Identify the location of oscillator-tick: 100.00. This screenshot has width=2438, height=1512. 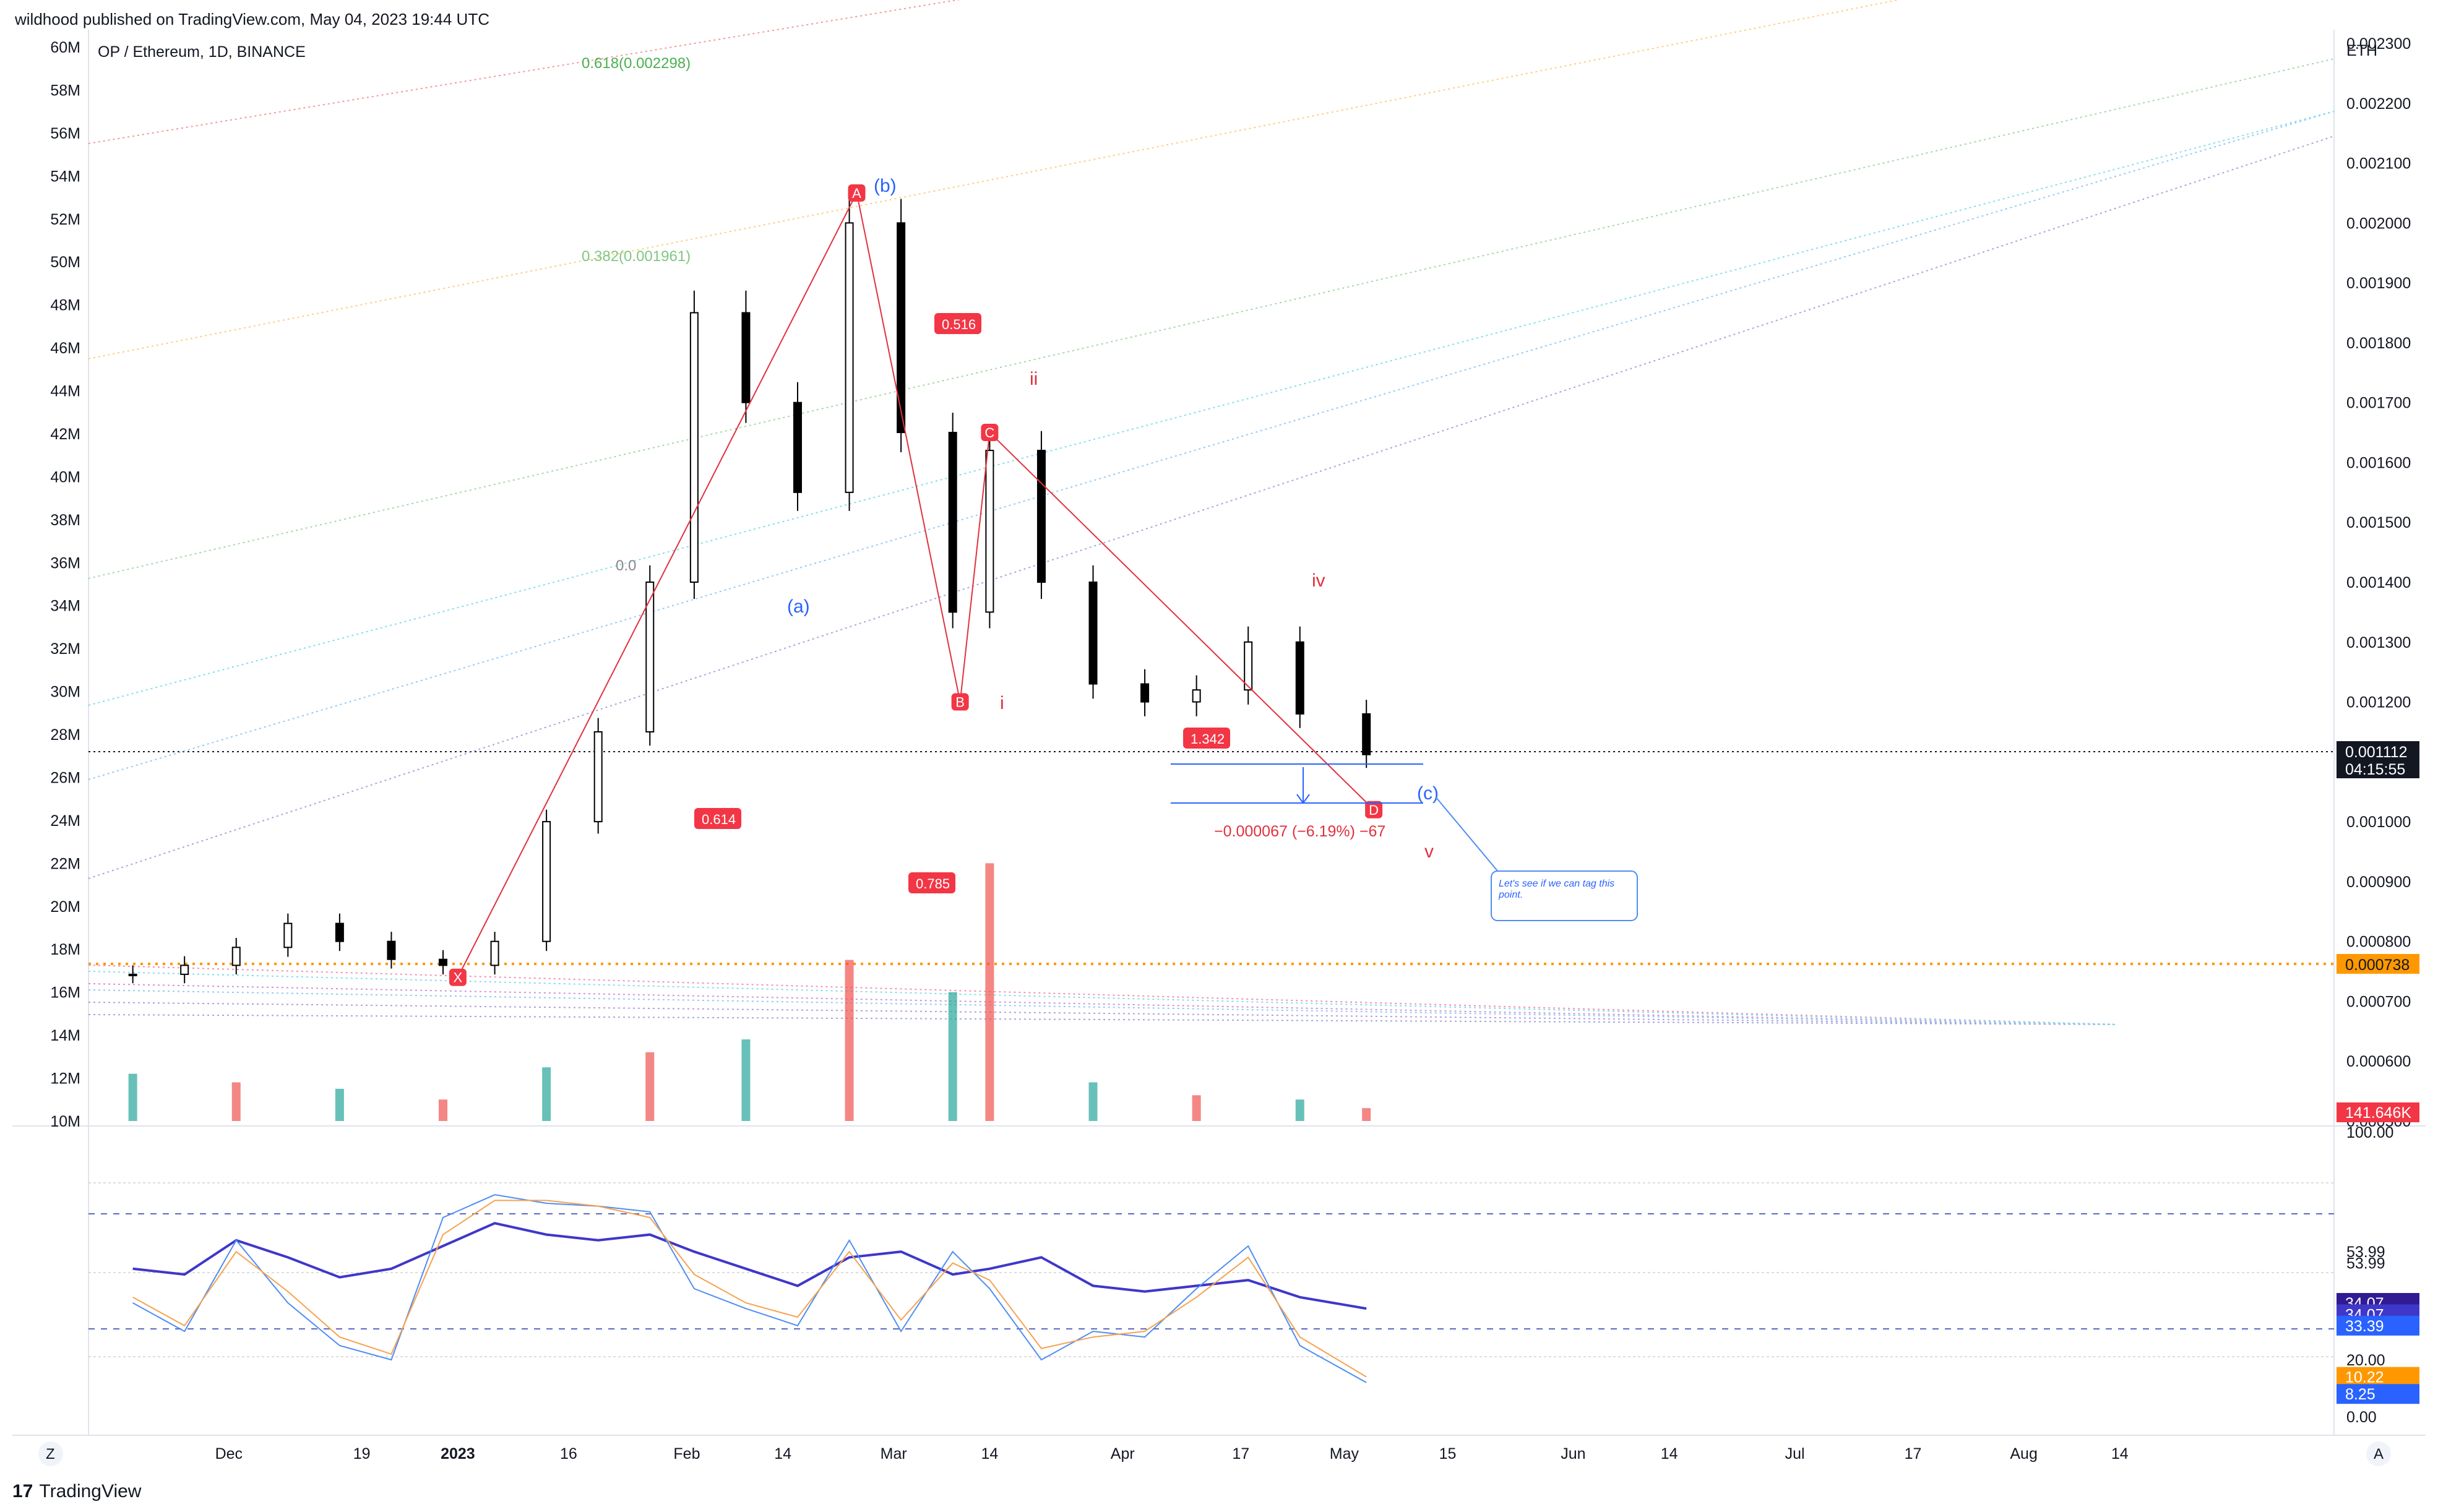
(2370, 1132).